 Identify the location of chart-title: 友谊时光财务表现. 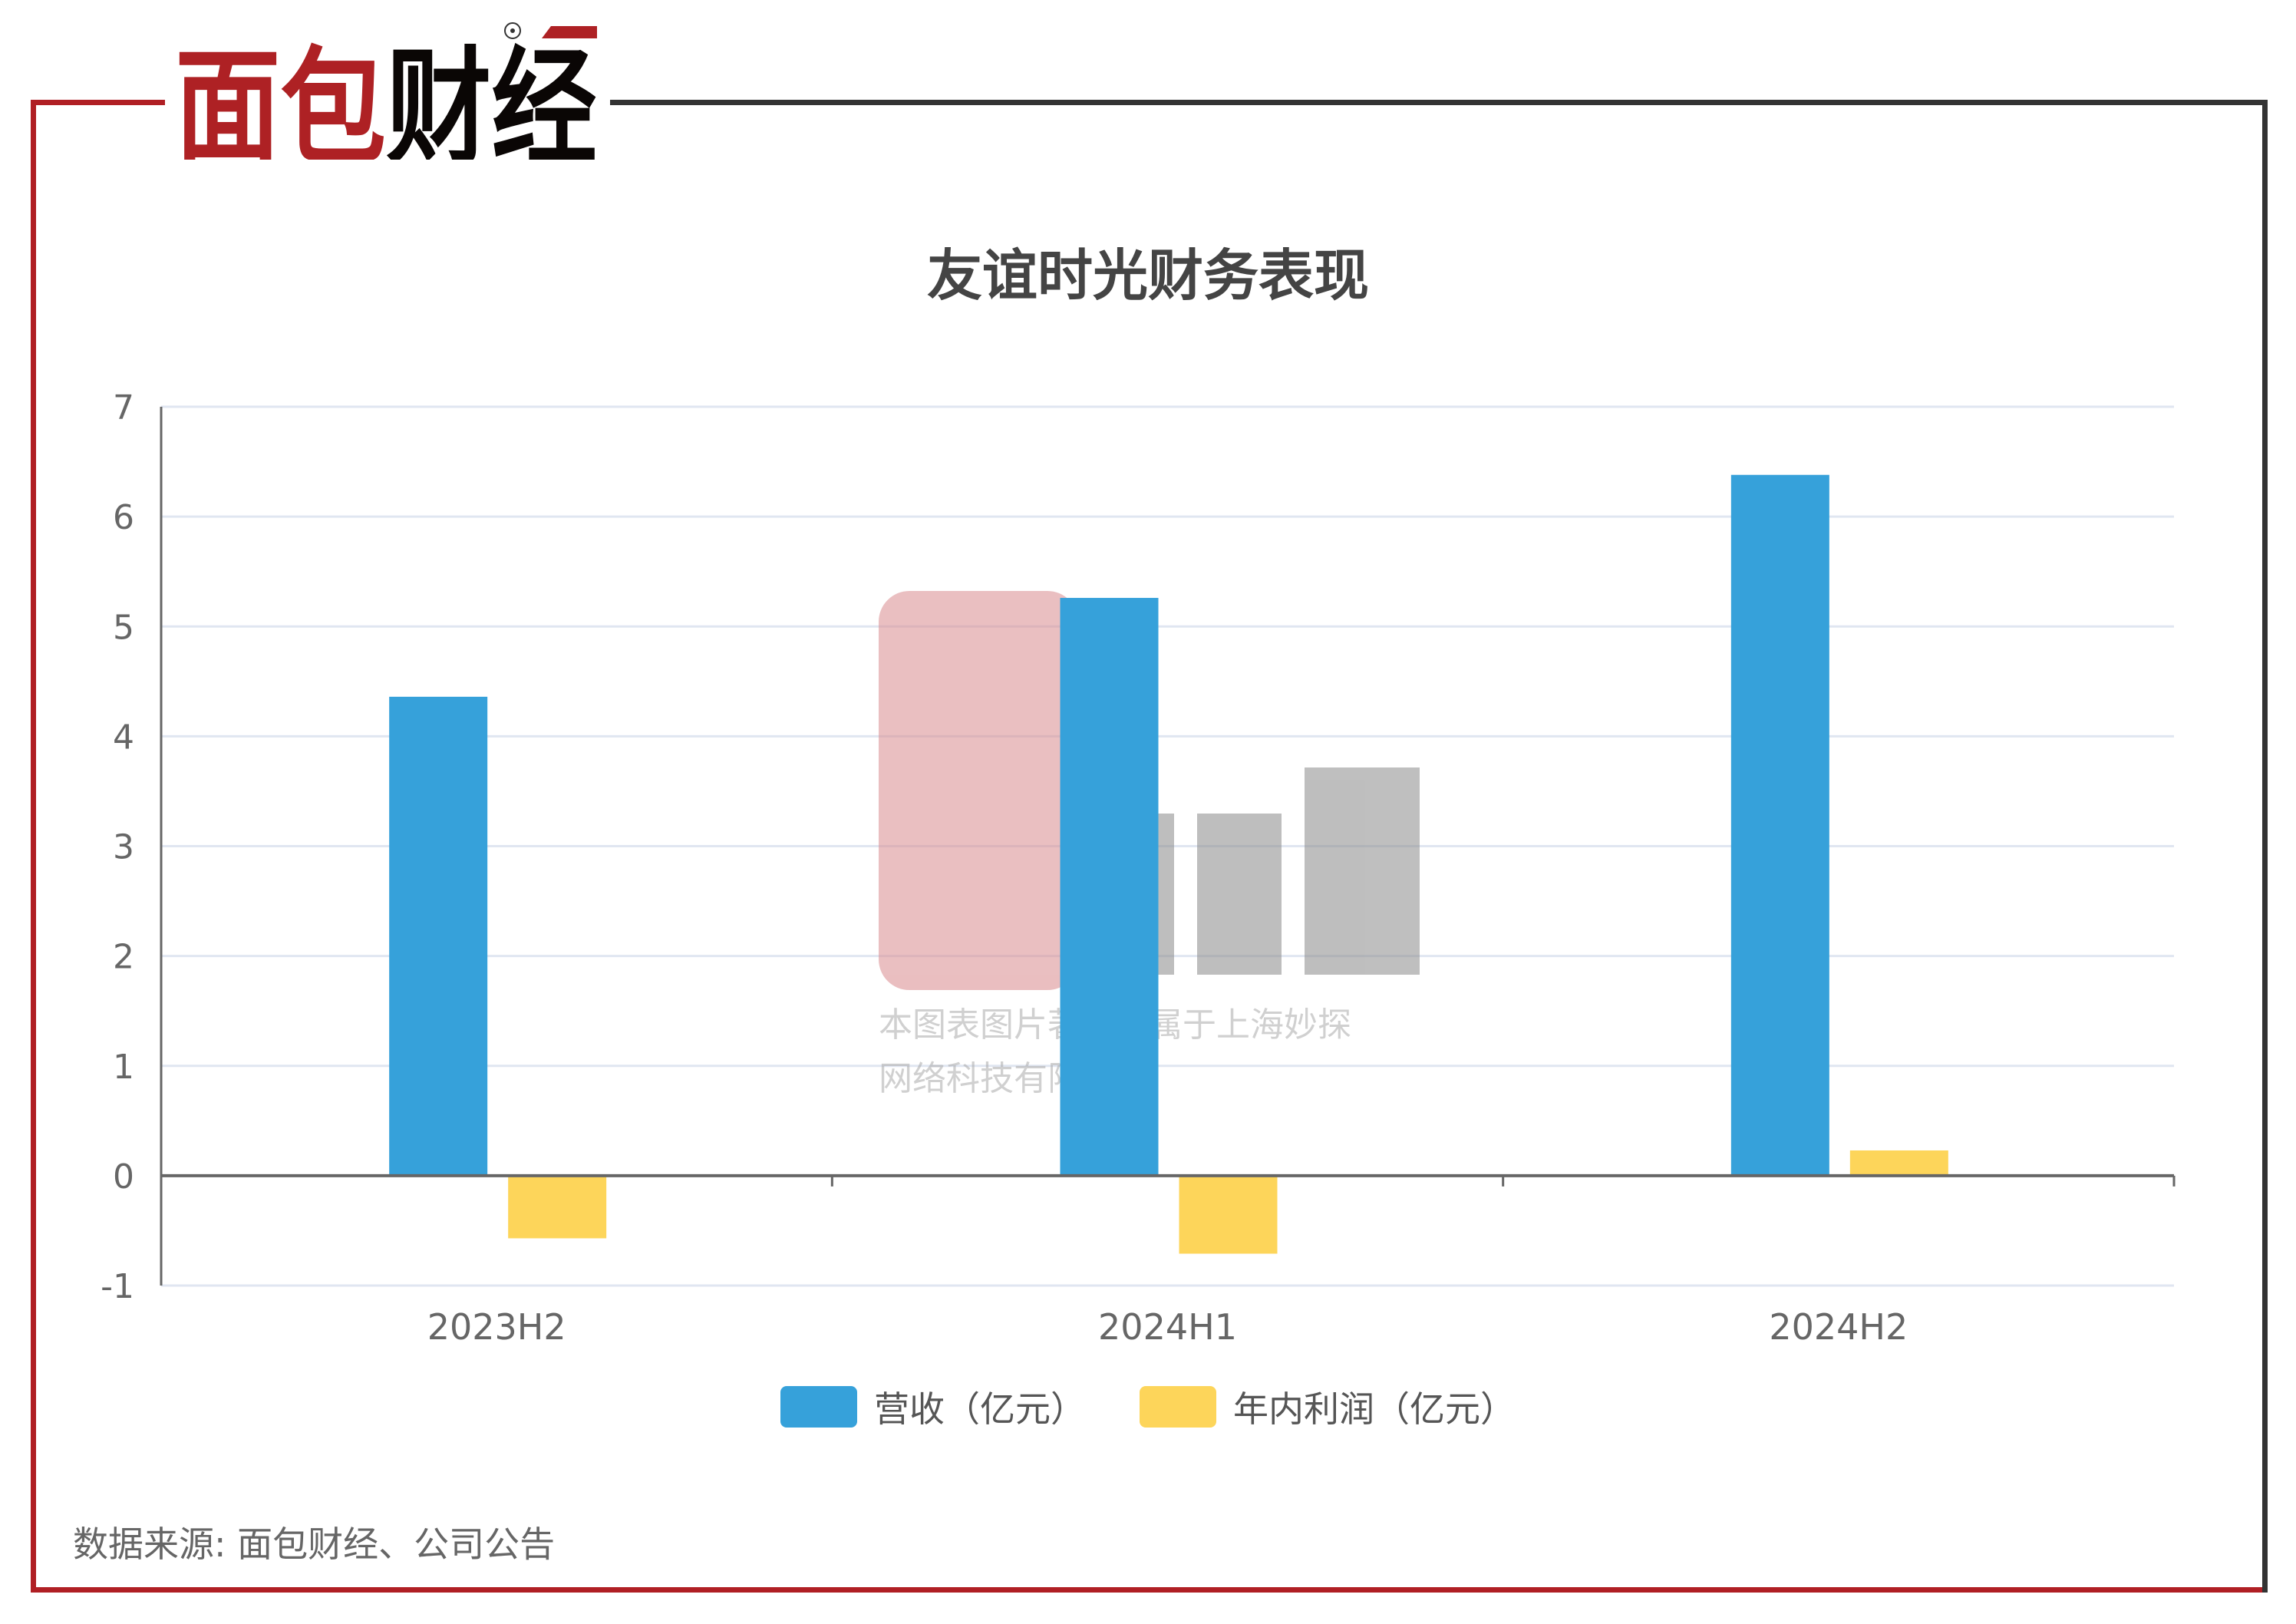
(1147, 275).